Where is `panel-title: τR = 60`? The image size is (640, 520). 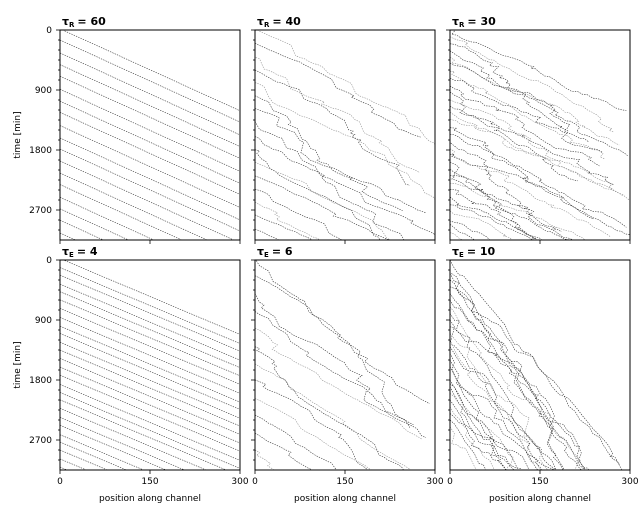 panel-title: τR = 60 is located at coordinates (84, 22).